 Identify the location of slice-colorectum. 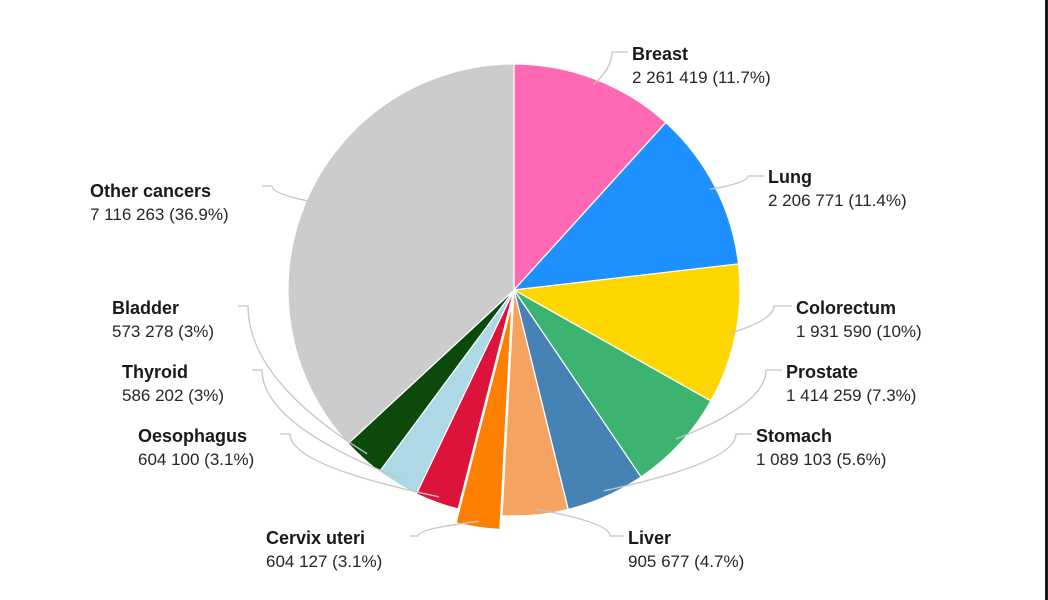
(626, 332).